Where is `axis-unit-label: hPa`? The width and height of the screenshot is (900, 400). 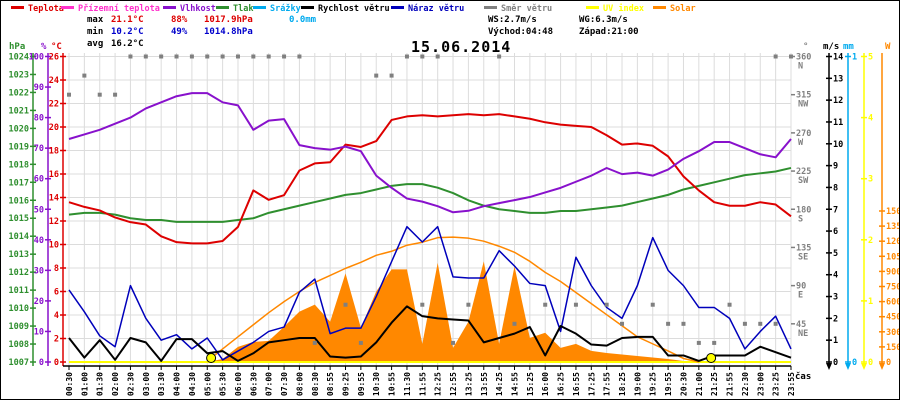
axis-unit-label: hPa is located at coordinates (17, 47).